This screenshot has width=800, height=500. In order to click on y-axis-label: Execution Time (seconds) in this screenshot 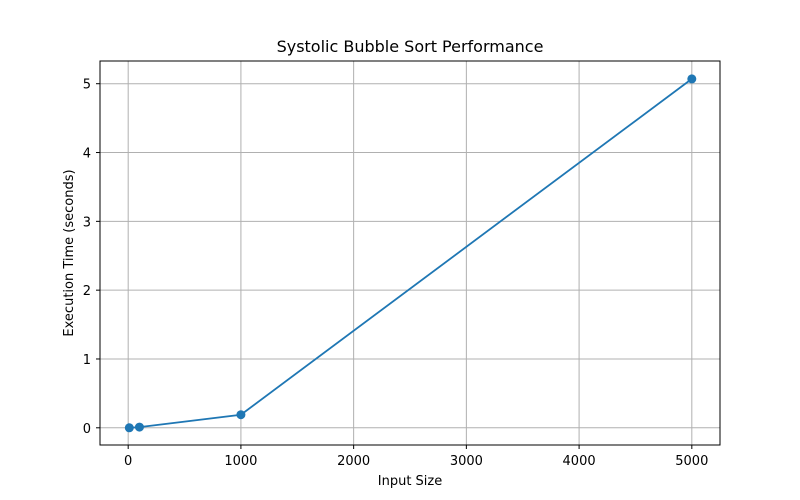, I will do `click(69, 252)`.